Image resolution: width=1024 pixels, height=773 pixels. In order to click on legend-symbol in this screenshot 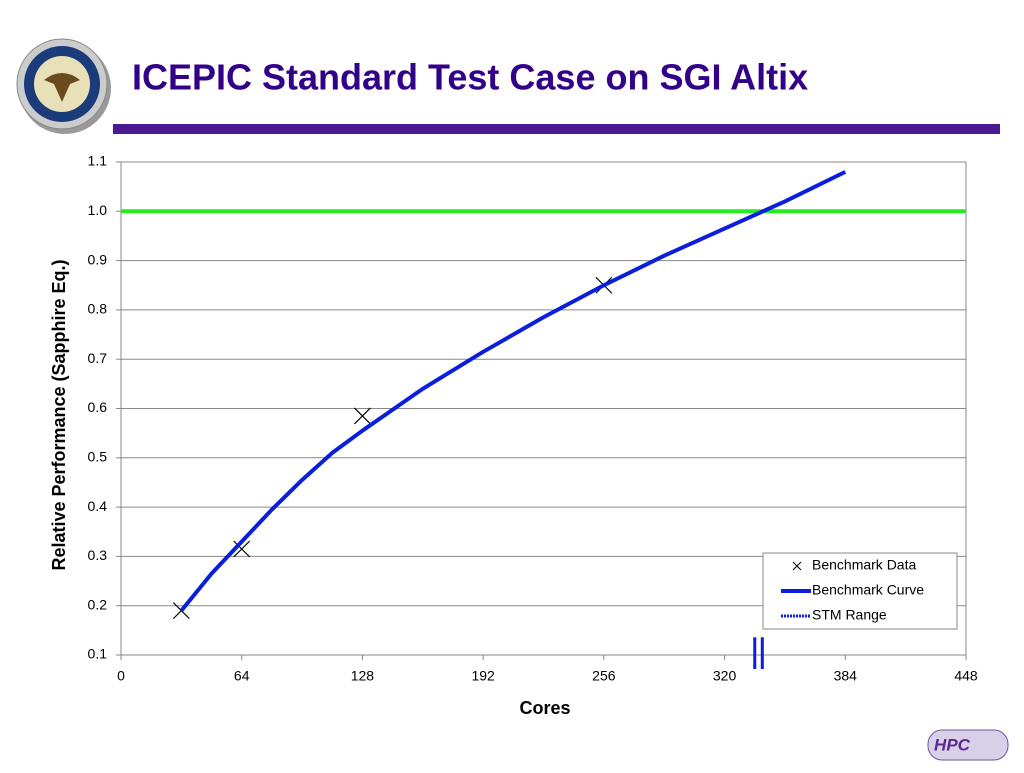, I will do `click(797, 566)`.